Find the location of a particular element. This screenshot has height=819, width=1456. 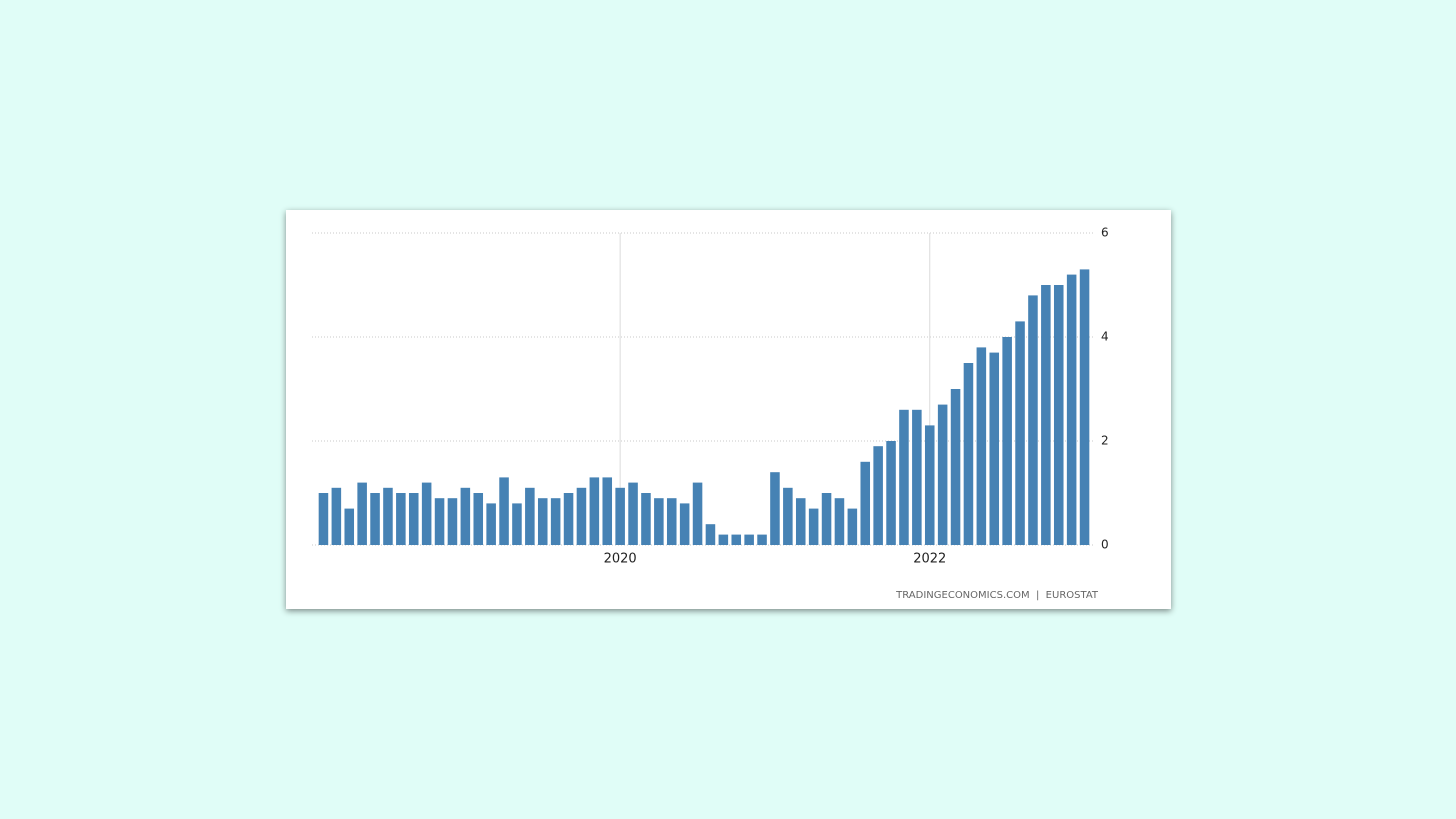

x-tick-label: 2022 is located at coordinates (929, 559).